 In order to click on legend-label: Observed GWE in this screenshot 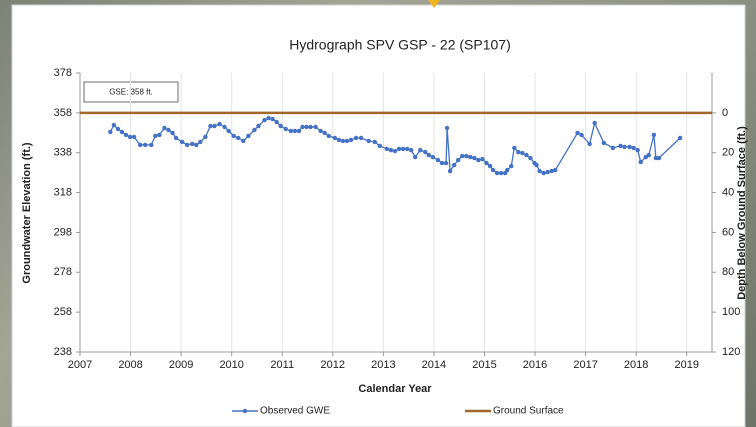, I will do `click(295, 411)`.